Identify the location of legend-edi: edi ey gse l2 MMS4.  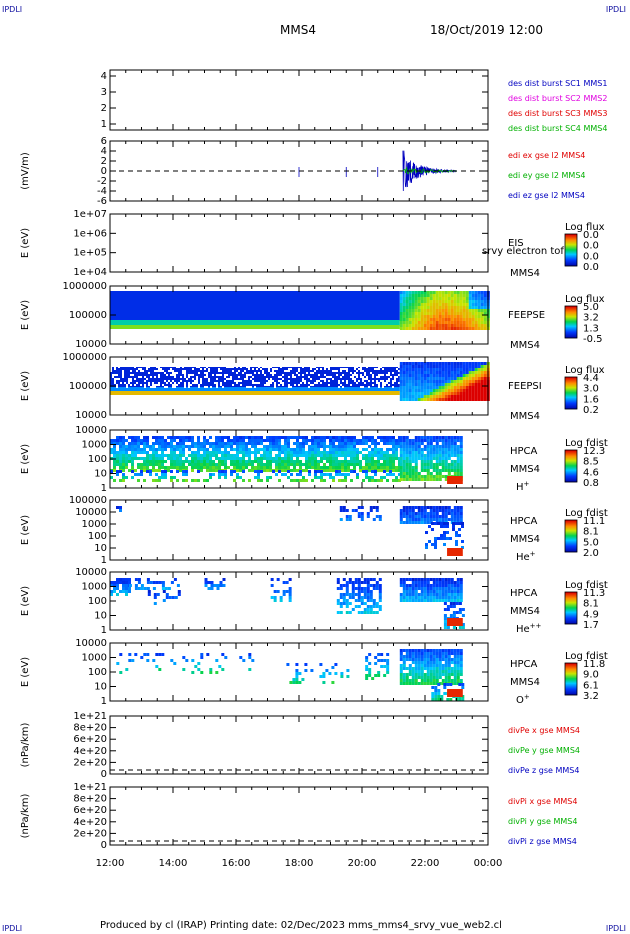
(547, 175).